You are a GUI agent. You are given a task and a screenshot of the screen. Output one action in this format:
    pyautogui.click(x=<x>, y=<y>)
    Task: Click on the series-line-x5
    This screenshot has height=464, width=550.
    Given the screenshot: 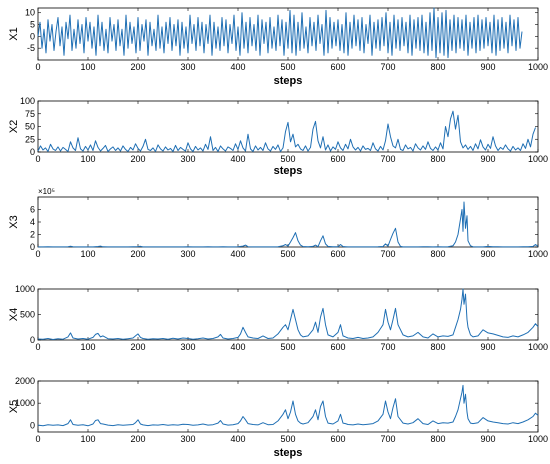 What is the action you would take?
    pyautogui.click(x=288, y=405)
    